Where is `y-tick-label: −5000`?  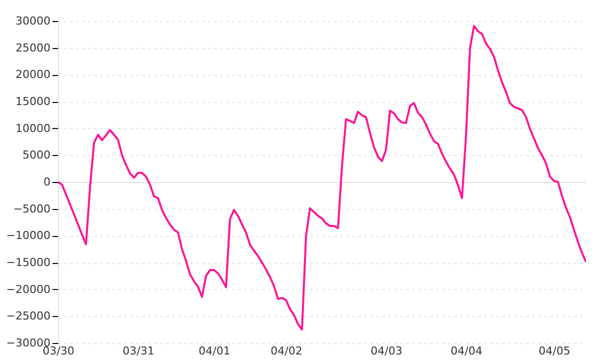
y-tick-label: −5000 is located at coordinates (31, 209).